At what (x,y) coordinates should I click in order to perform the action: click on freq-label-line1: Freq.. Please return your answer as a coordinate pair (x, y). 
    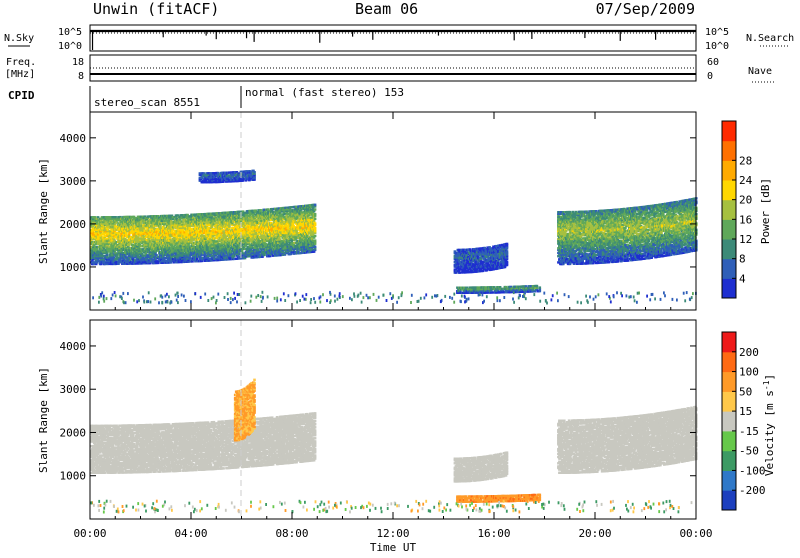
    Looking at the image, I should click on (21, 62).